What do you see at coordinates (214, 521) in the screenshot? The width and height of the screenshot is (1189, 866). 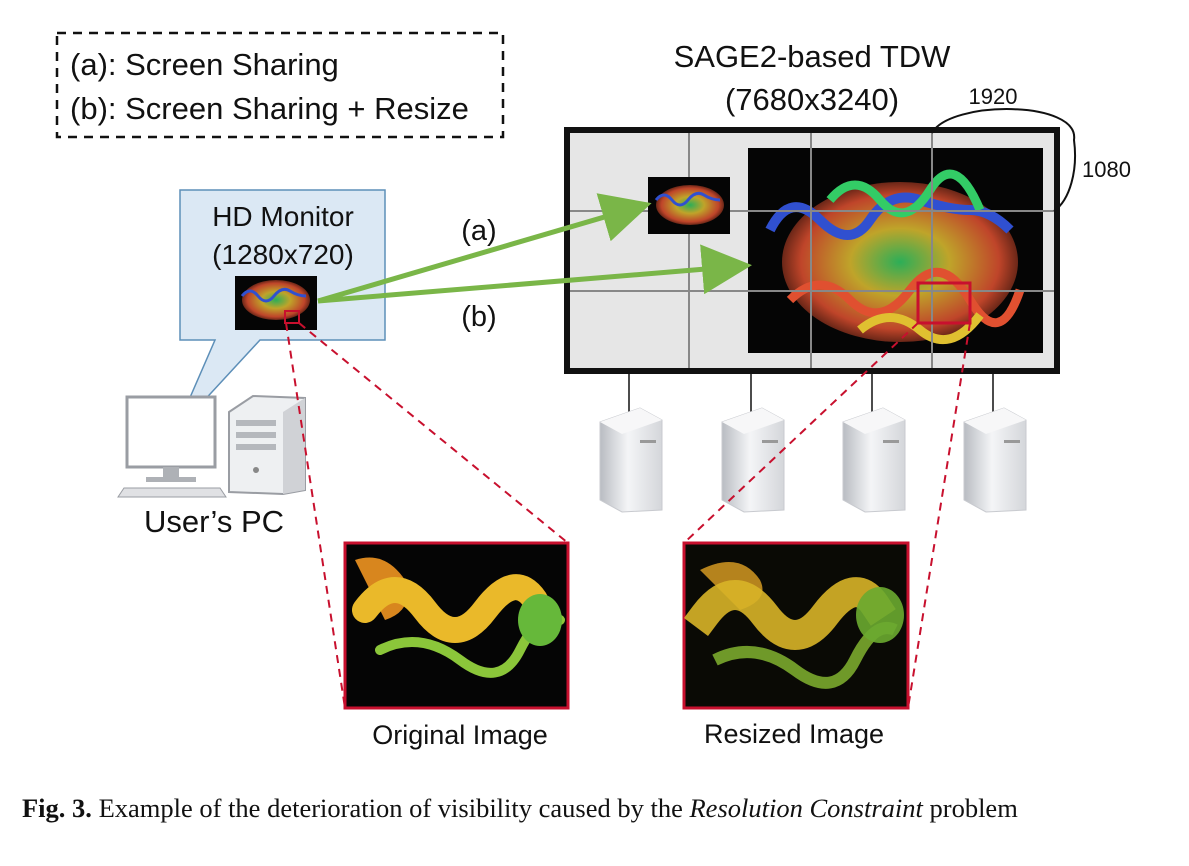 I see `user-pc-label: User’s PC` at bounding box center [214, 521].